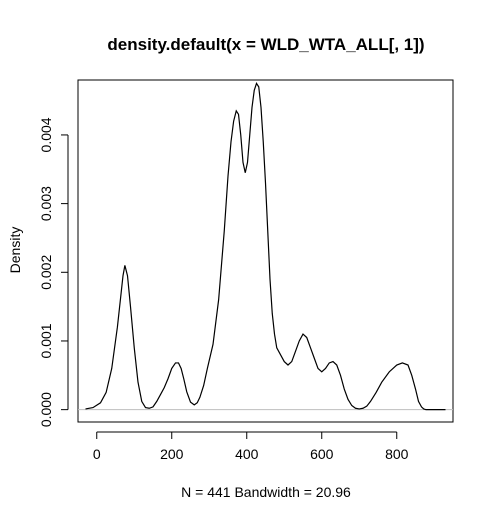 The image size is (492, 521). Describe the element at coordinates (46, 272) in the screenshot. I see `y-tick-label: 0.002` at that location.